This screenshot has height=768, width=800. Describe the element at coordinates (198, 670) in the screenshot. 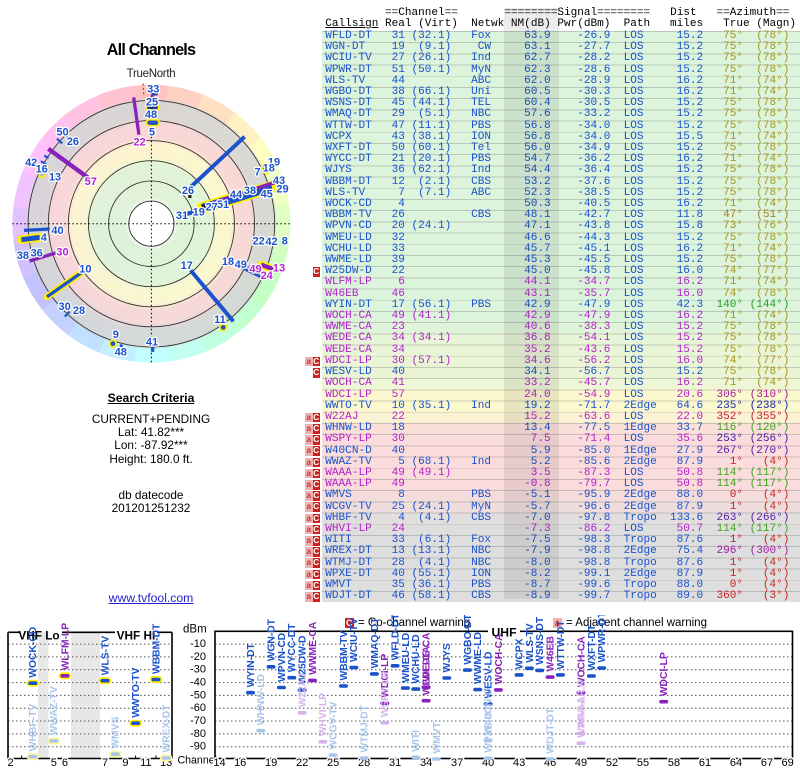

I see `svg-text: -30` at that location.